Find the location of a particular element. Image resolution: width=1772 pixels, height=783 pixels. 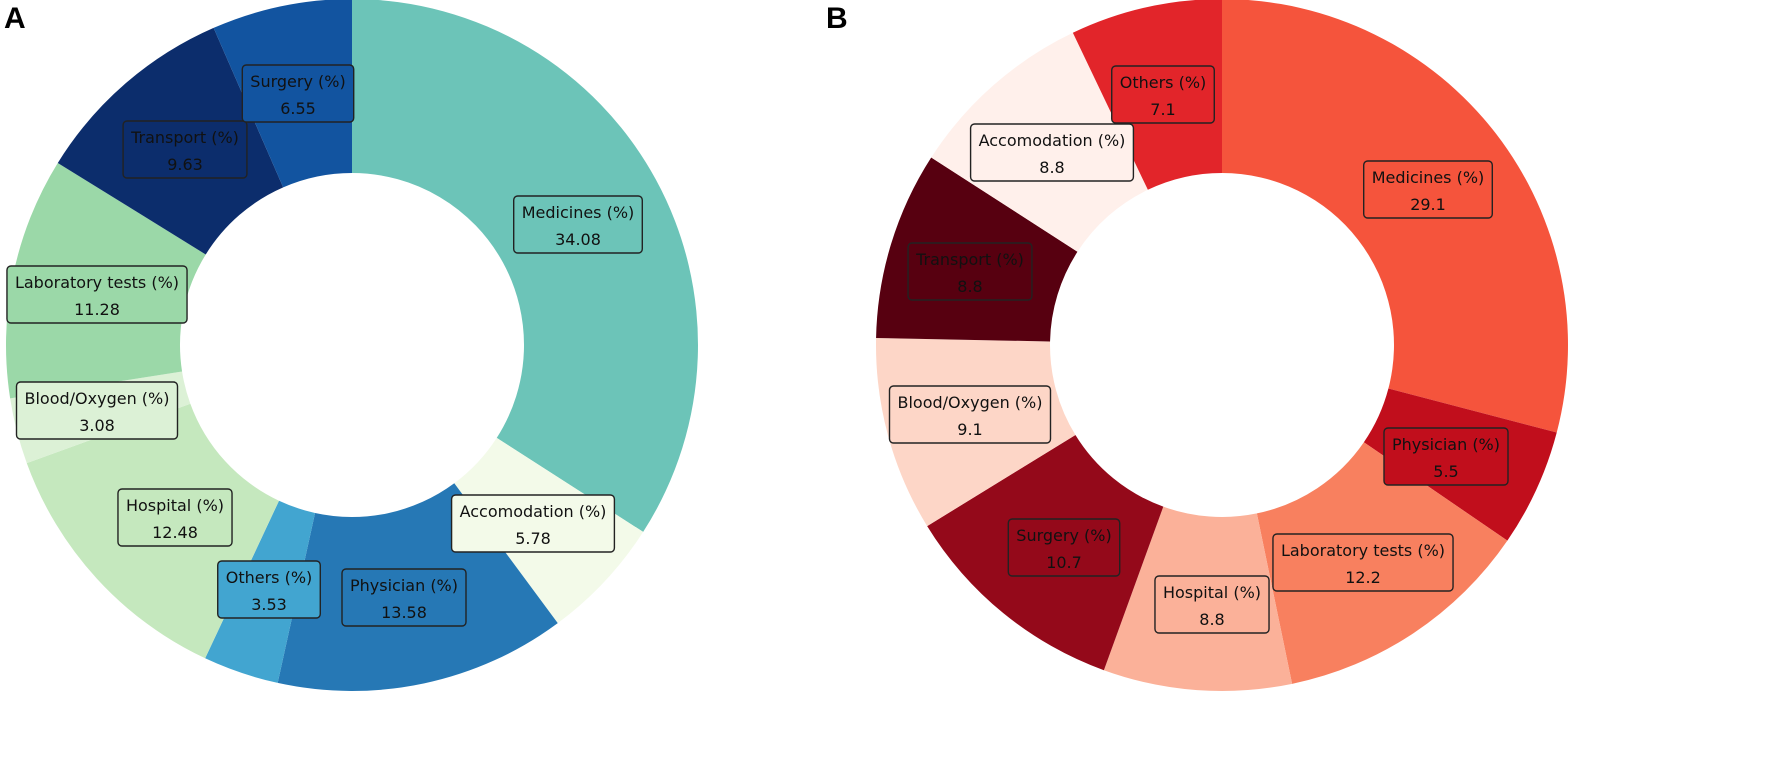

slice-label: Transport (%) 8.8 is located at coordinates (970, 271).